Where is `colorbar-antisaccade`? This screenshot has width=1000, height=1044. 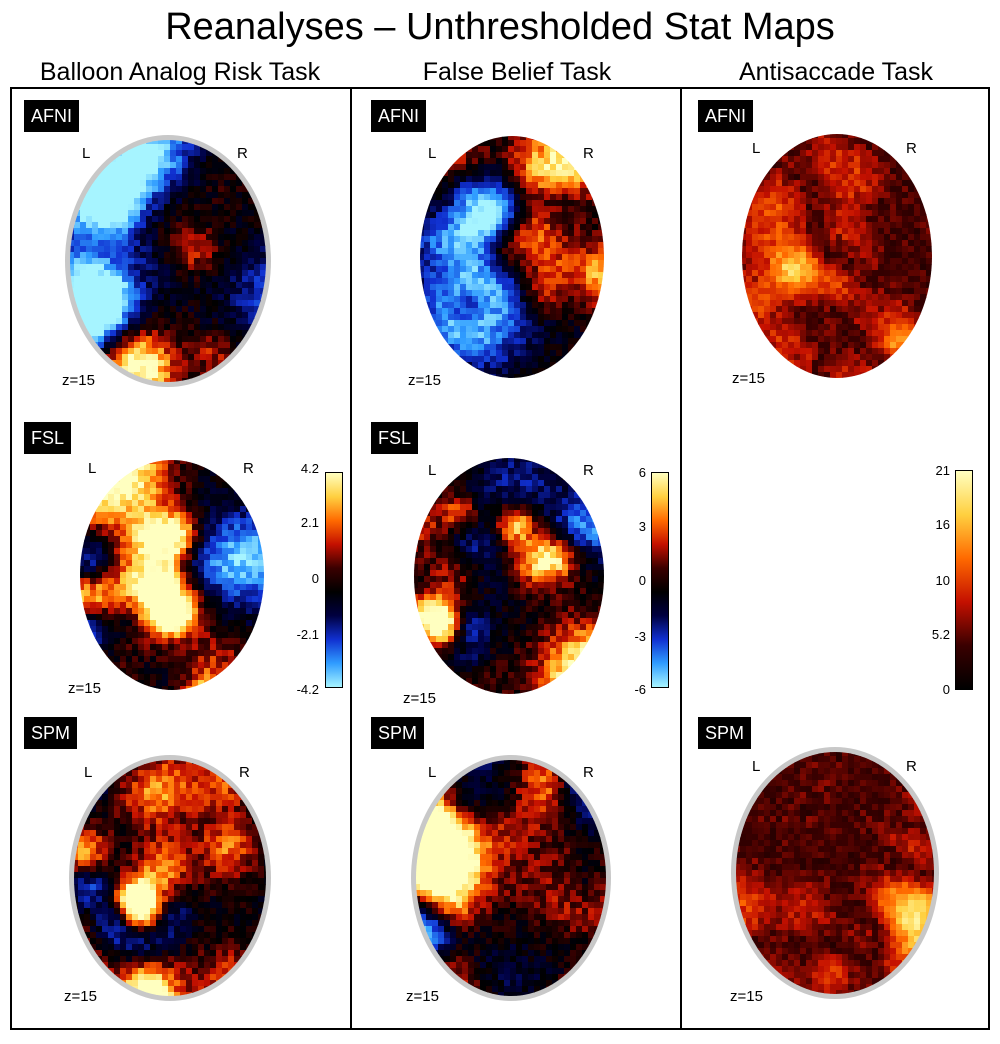 colorbar-antisaccade is located at coordinates (964, 580).